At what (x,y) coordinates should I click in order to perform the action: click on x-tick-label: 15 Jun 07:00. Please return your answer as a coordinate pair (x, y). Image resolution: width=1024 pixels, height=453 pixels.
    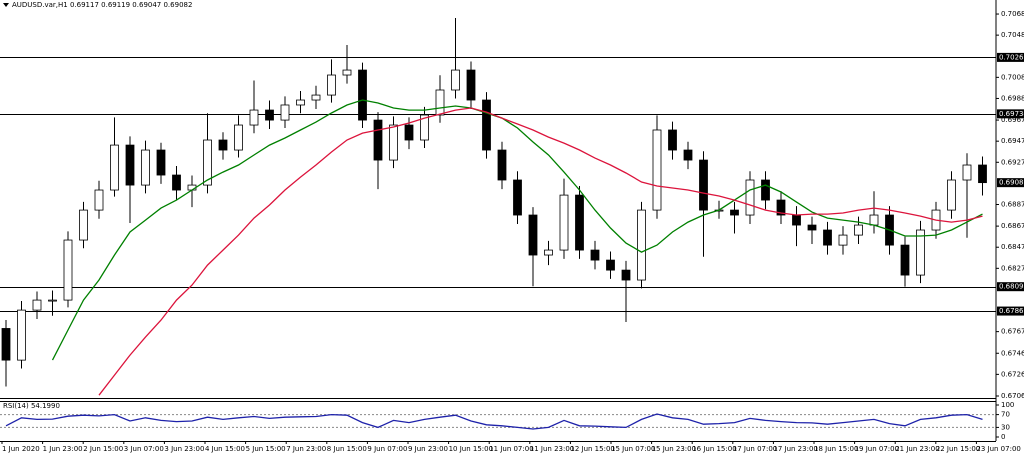
    Looking at the image, I should click on (633, 449).